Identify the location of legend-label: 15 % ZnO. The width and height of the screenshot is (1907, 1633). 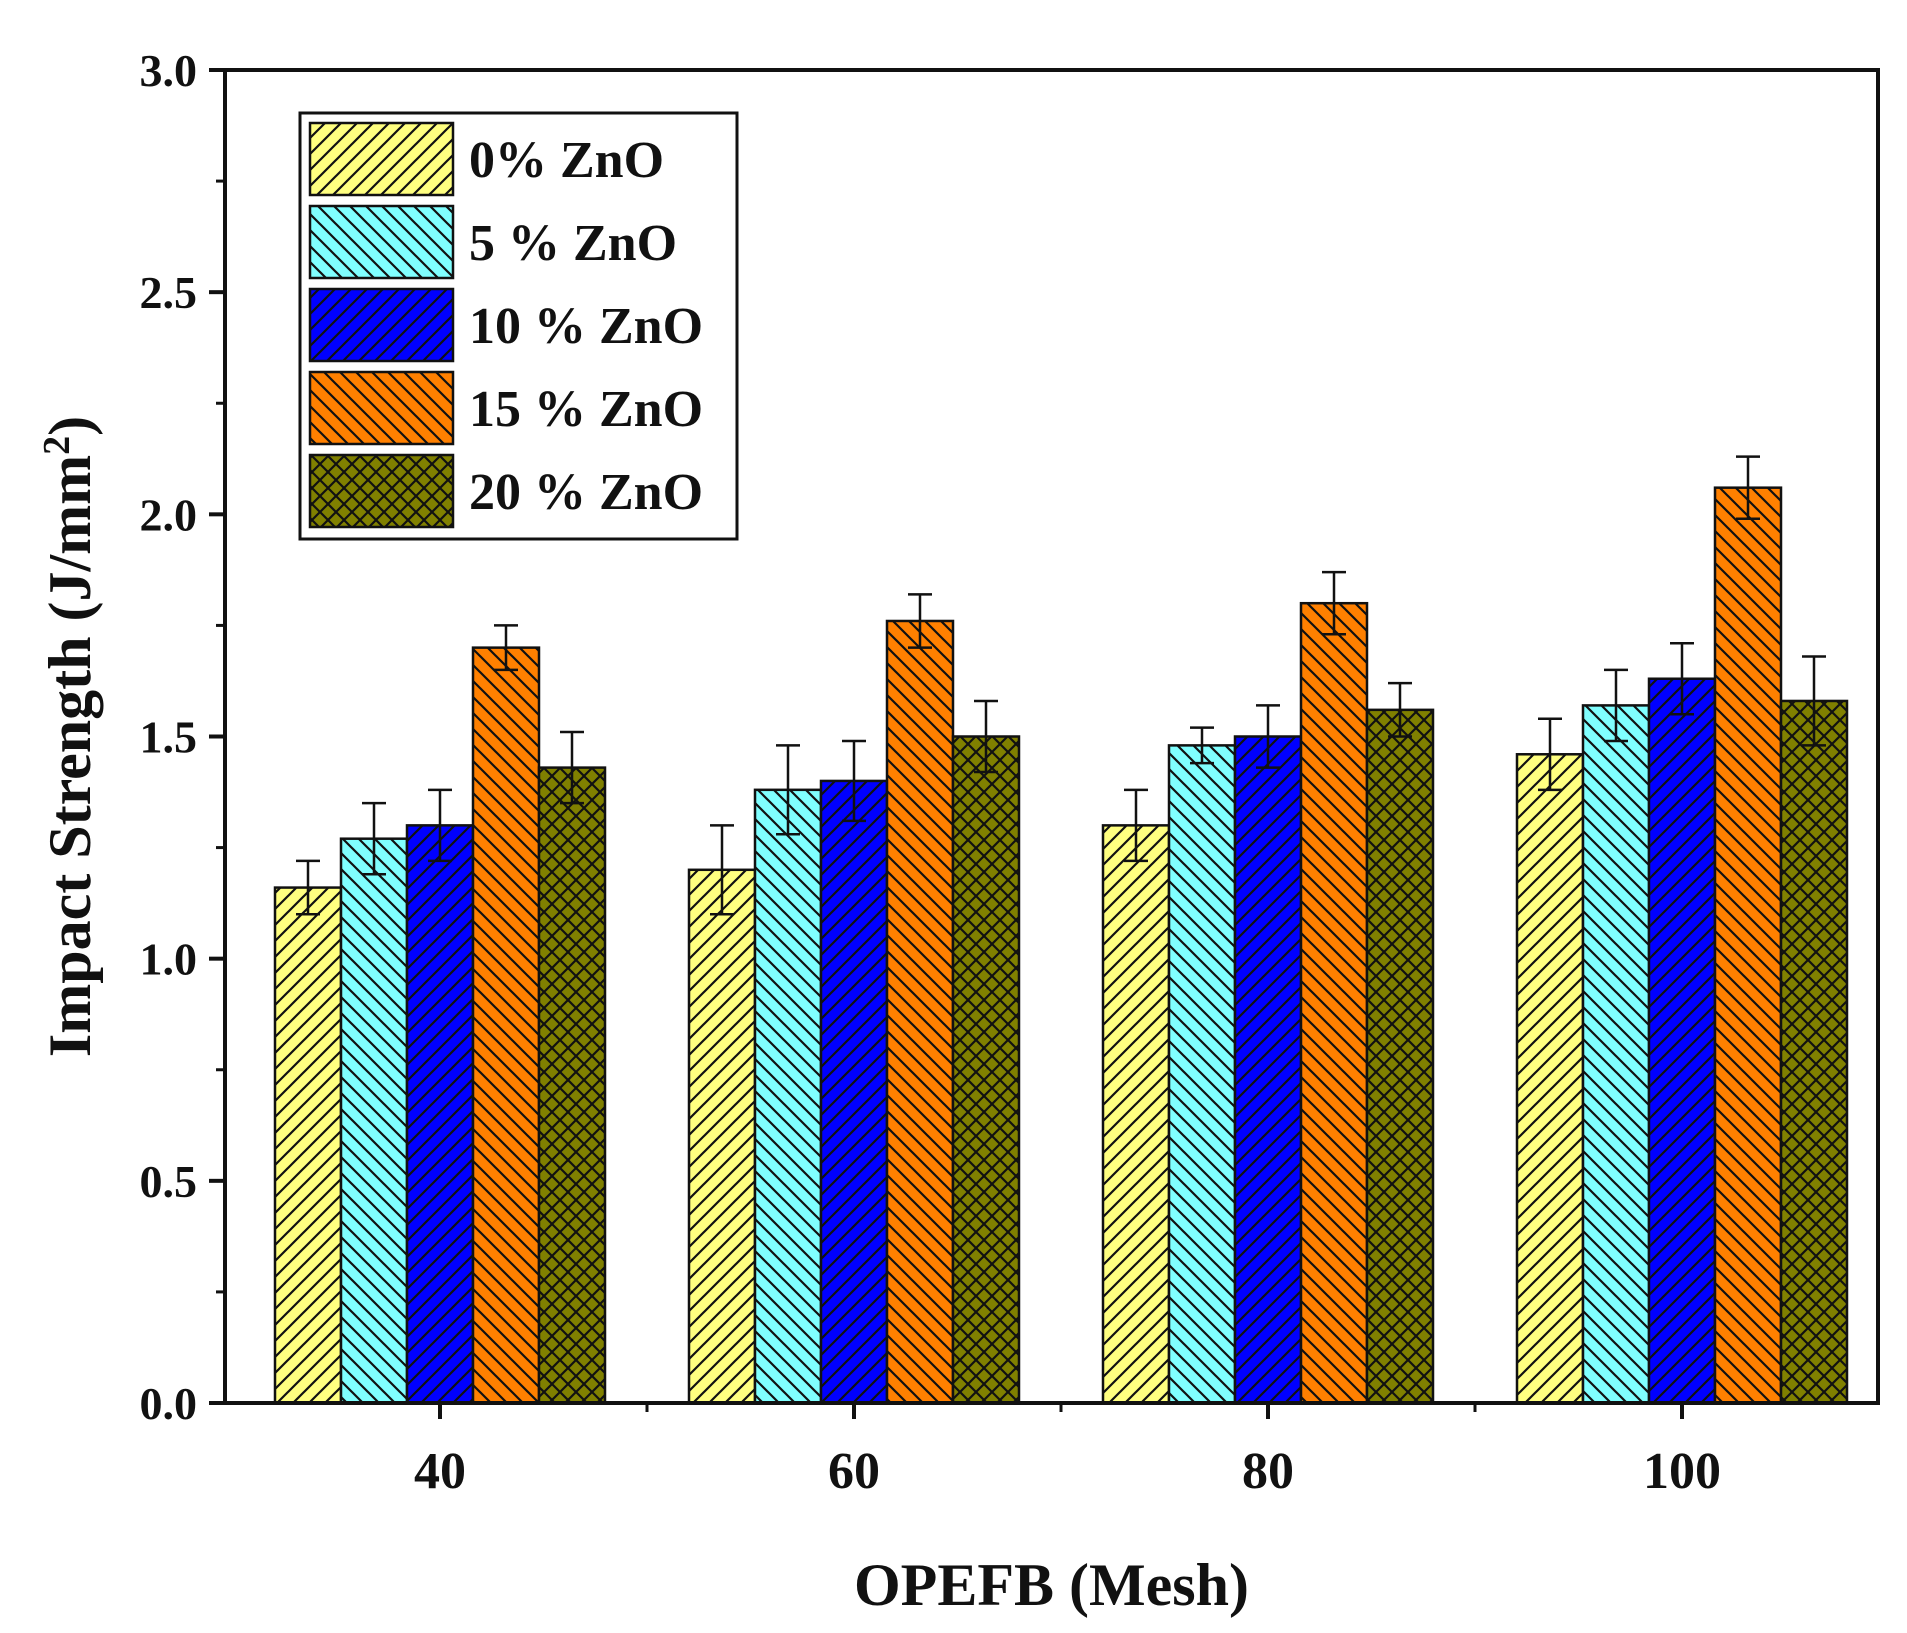
(586, 409).